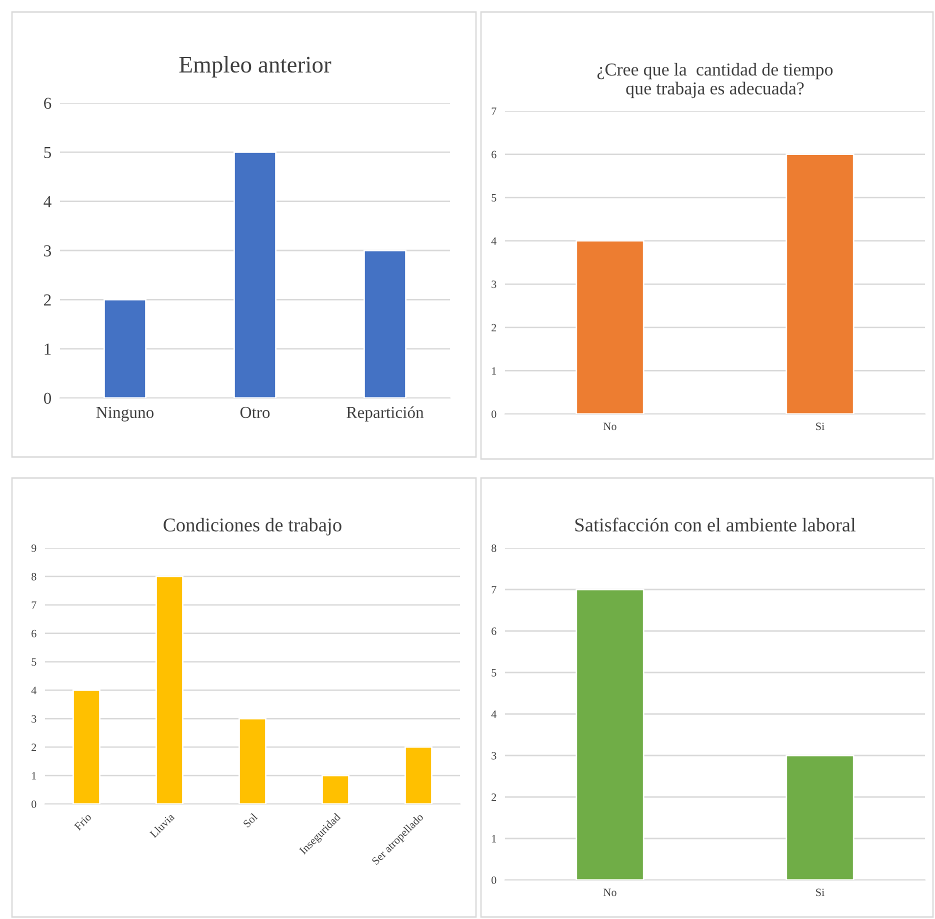 The image size is (935, 919). Describe the element at coordinates (250, 820) in the screenshot. I see `x-tick-label: Sol` at that location.